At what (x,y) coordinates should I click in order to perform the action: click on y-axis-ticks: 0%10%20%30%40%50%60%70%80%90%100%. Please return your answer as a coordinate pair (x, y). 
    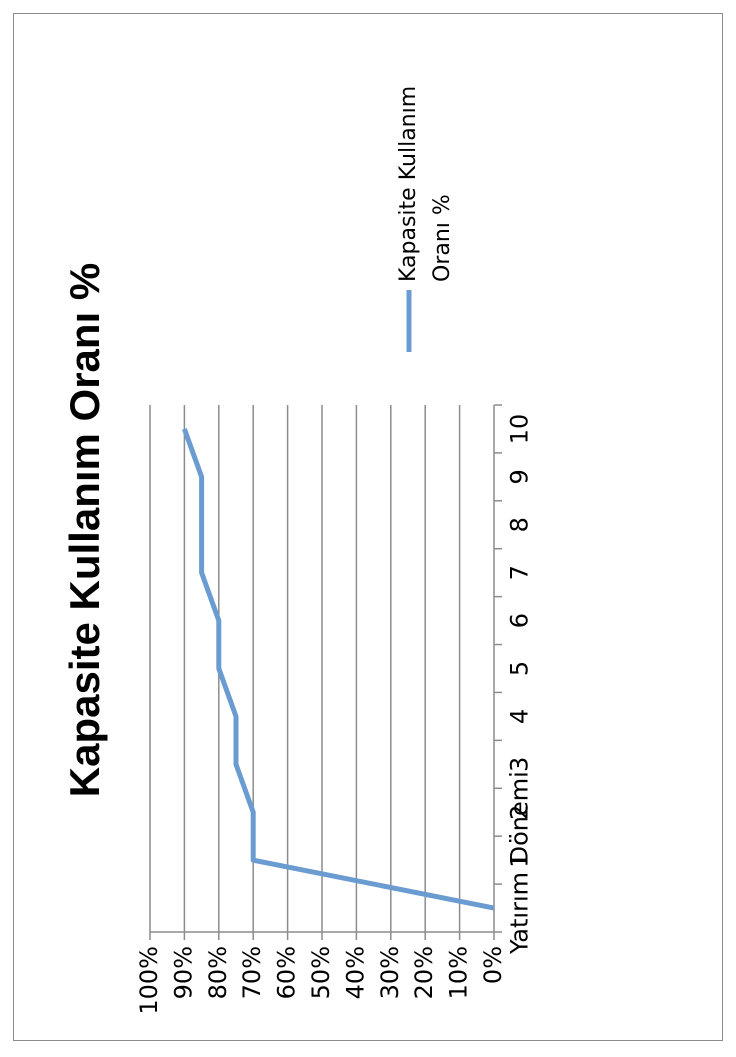
    Looking at the image, I should click on (321, 973).